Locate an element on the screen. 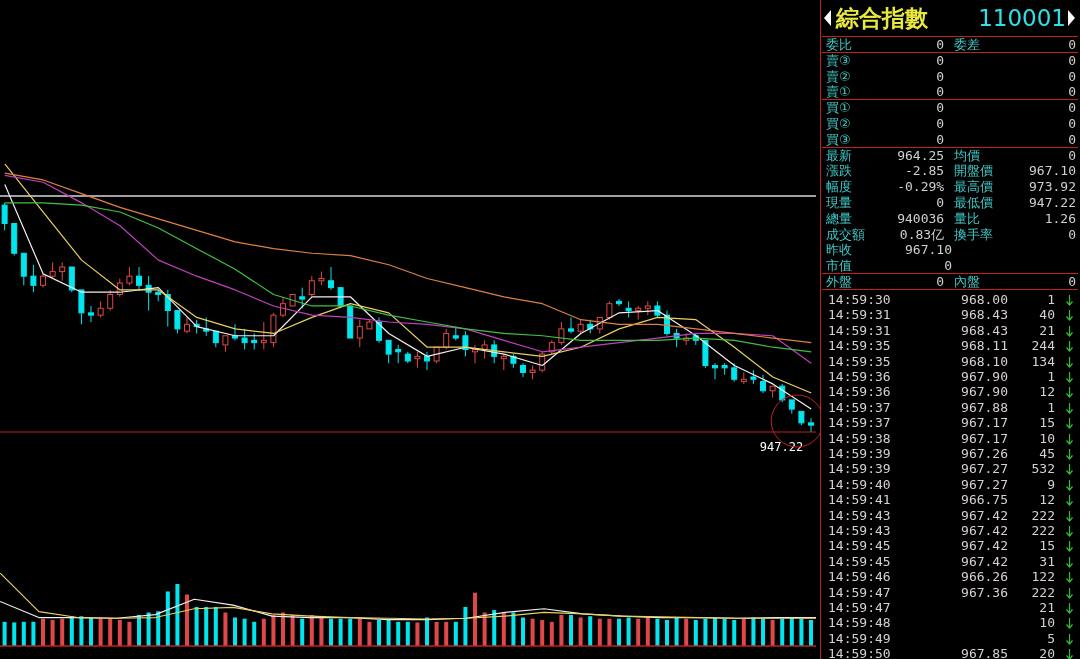  text: 賣③ 0 0 is located at coordinates (951, 60).